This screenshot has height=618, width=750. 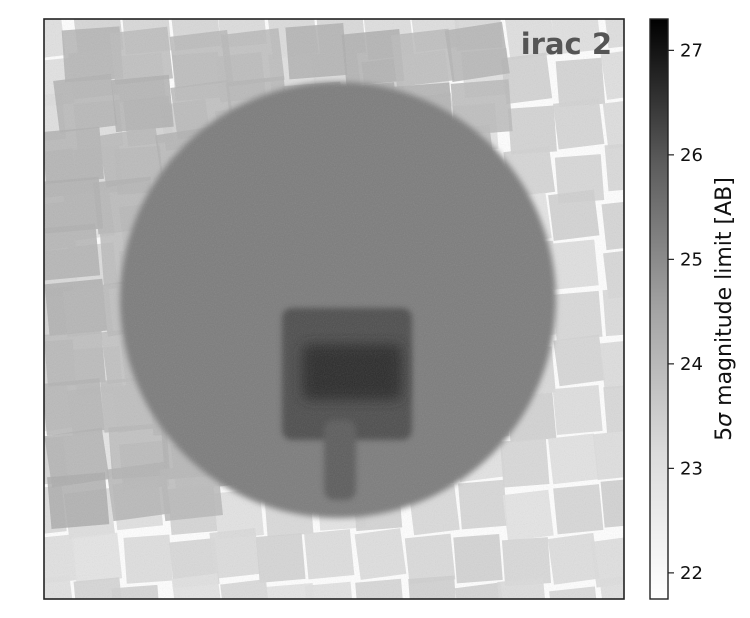 What do you see at coordinates (724, 434) in the screenshot?
I see `colorbar-label-prefix: 5` at bounding box center [724, 434].